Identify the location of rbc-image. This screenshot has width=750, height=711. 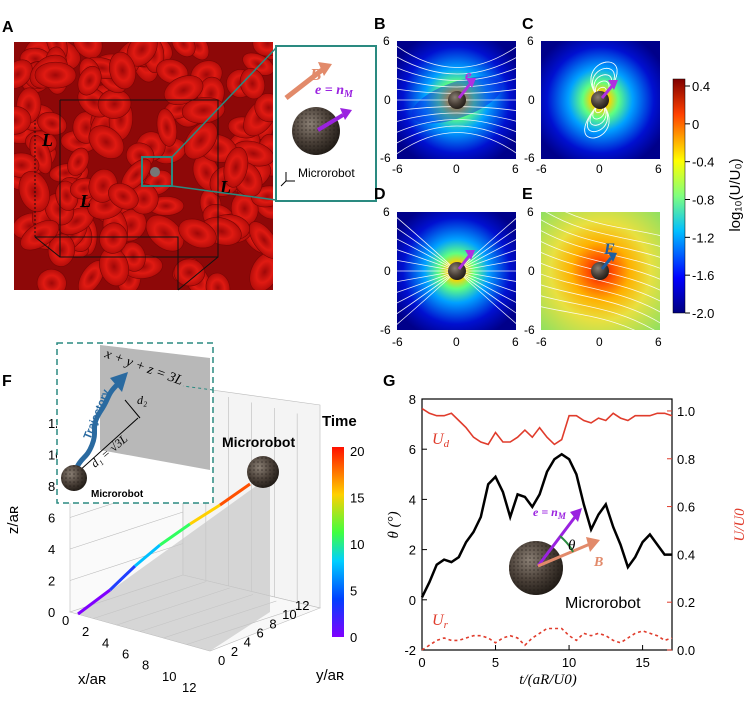
(143, 166).